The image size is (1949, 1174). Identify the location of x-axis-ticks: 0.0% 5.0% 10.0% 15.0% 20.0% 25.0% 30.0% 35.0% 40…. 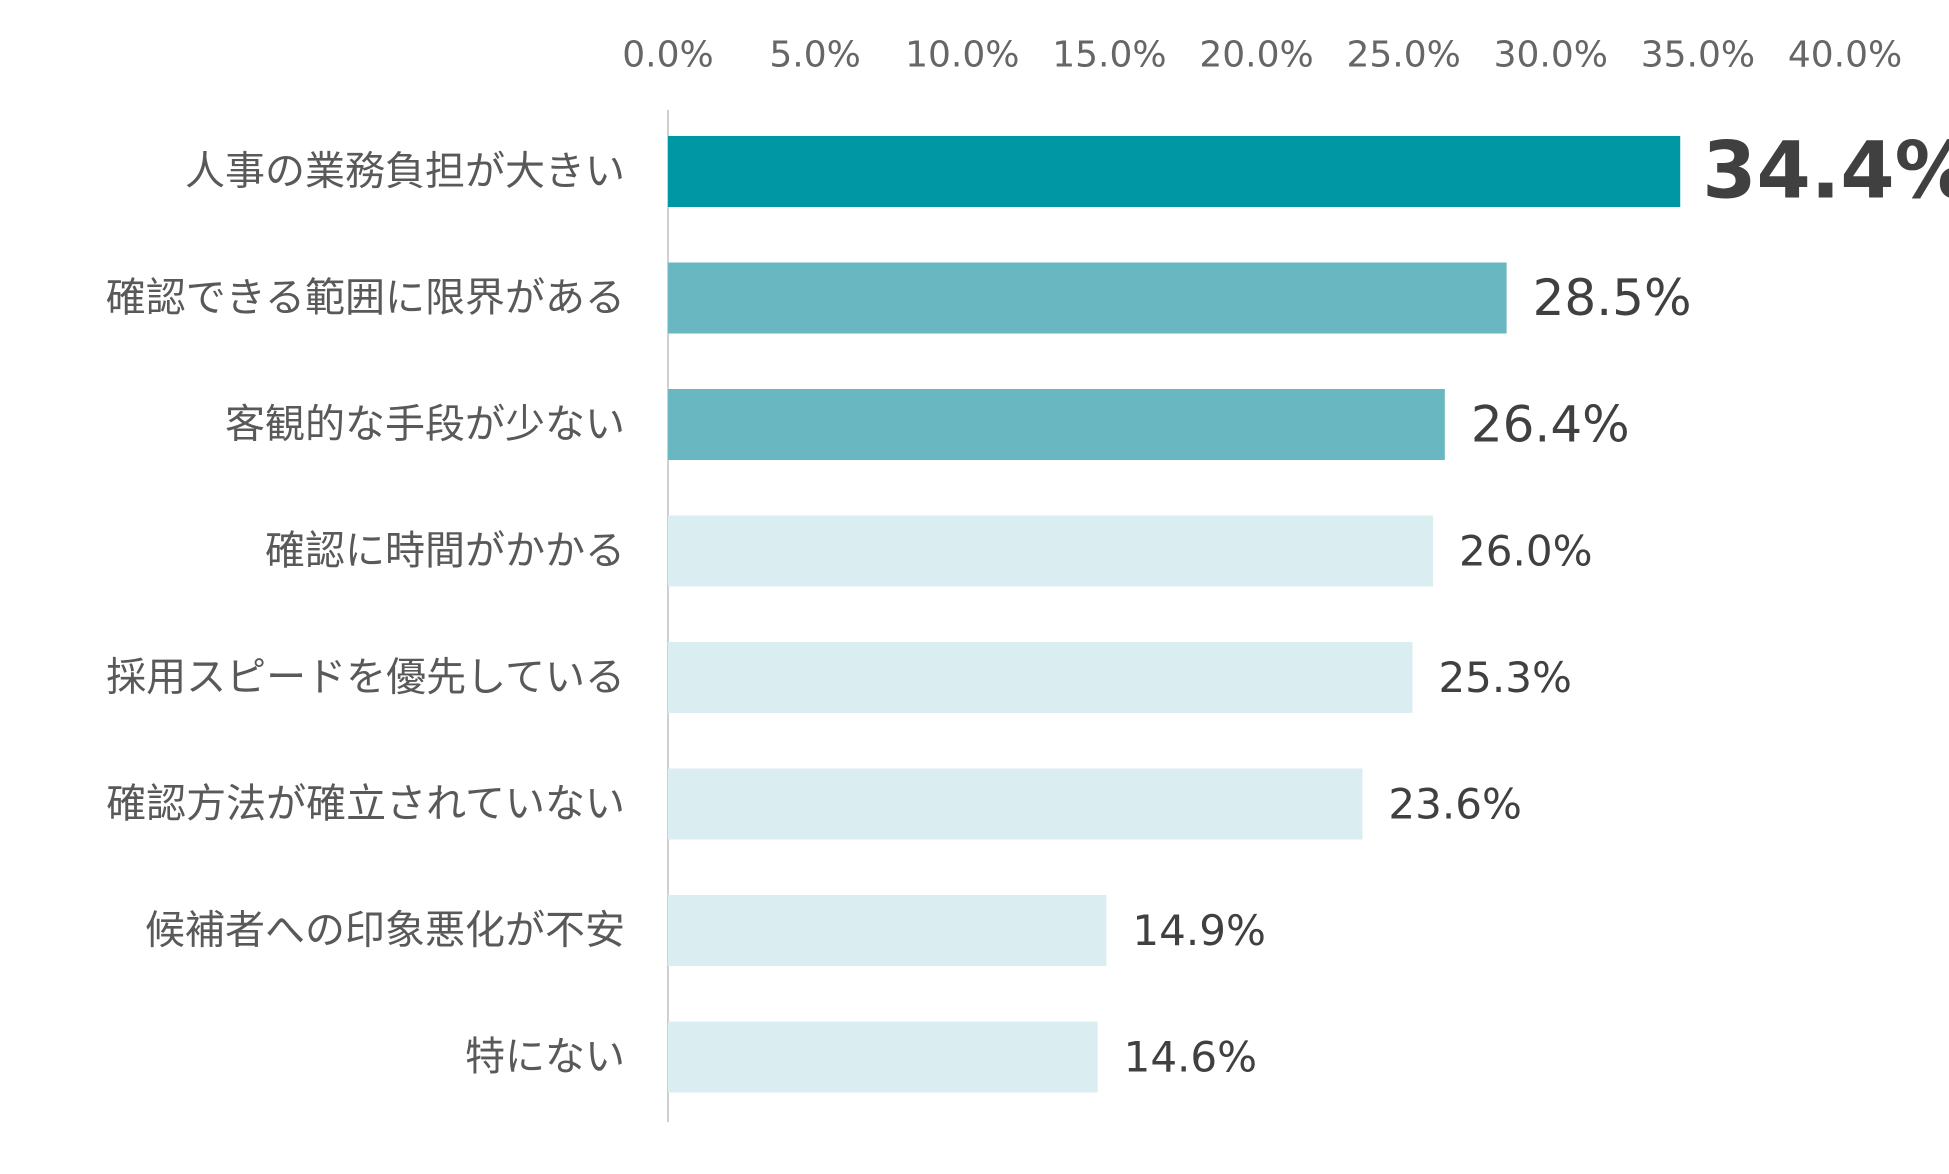
(1262, 55).